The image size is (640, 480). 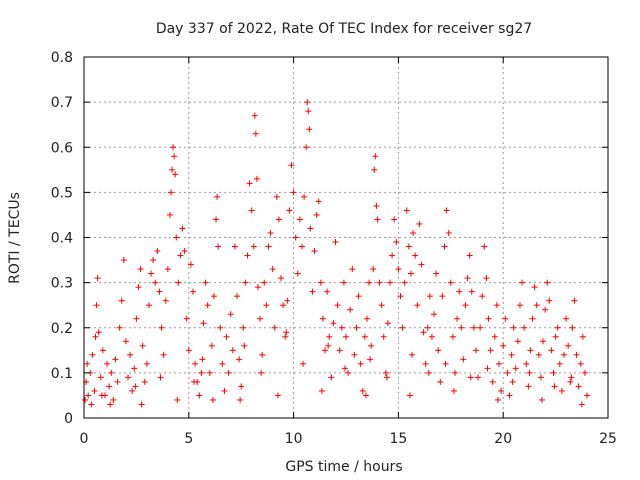 What do you see at coordinates (62, 238) in the screenshot?
I see `y-axis-tick-labels: 0 0.1 0.2 0.3 0.4 0.5 0.6 0.7 0.8` at bounding box center [62, 238].